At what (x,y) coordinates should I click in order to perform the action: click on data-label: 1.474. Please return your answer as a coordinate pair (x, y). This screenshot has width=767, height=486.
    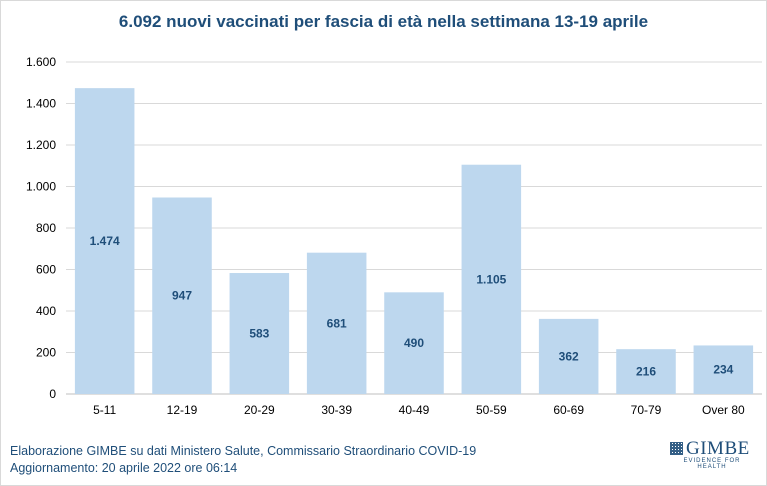
    Looking at the image, I should click on (105, 241).